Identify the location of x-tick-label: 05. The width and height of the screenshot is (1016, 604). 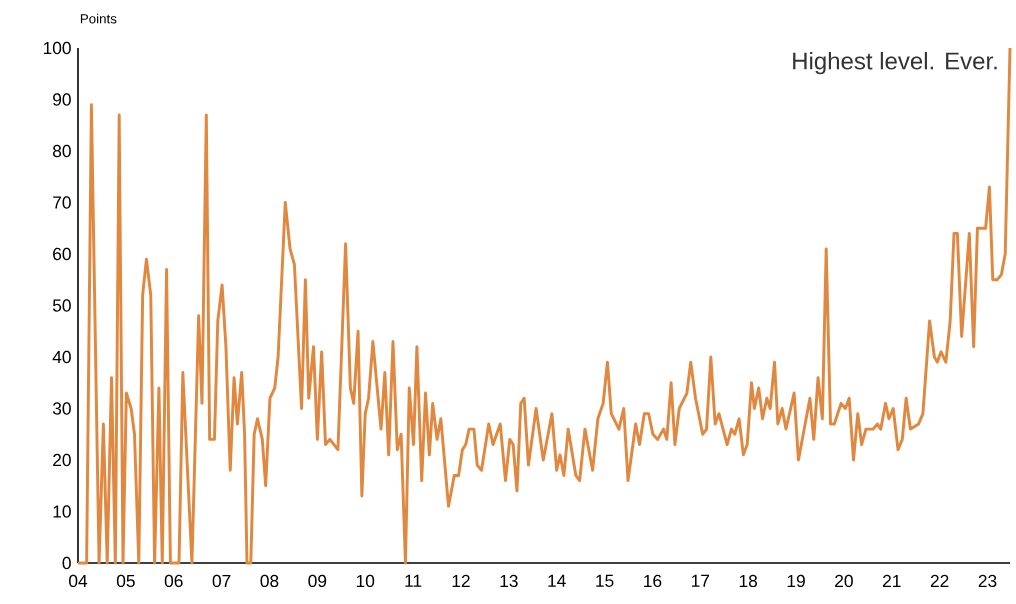
(125, 581).